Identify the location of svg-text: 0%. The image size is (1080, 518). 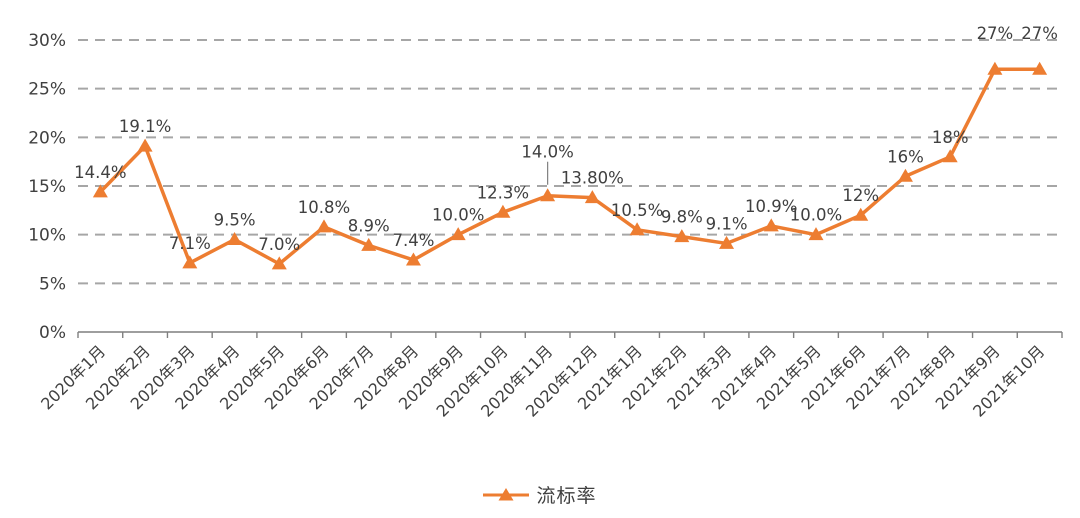
(52, 333).